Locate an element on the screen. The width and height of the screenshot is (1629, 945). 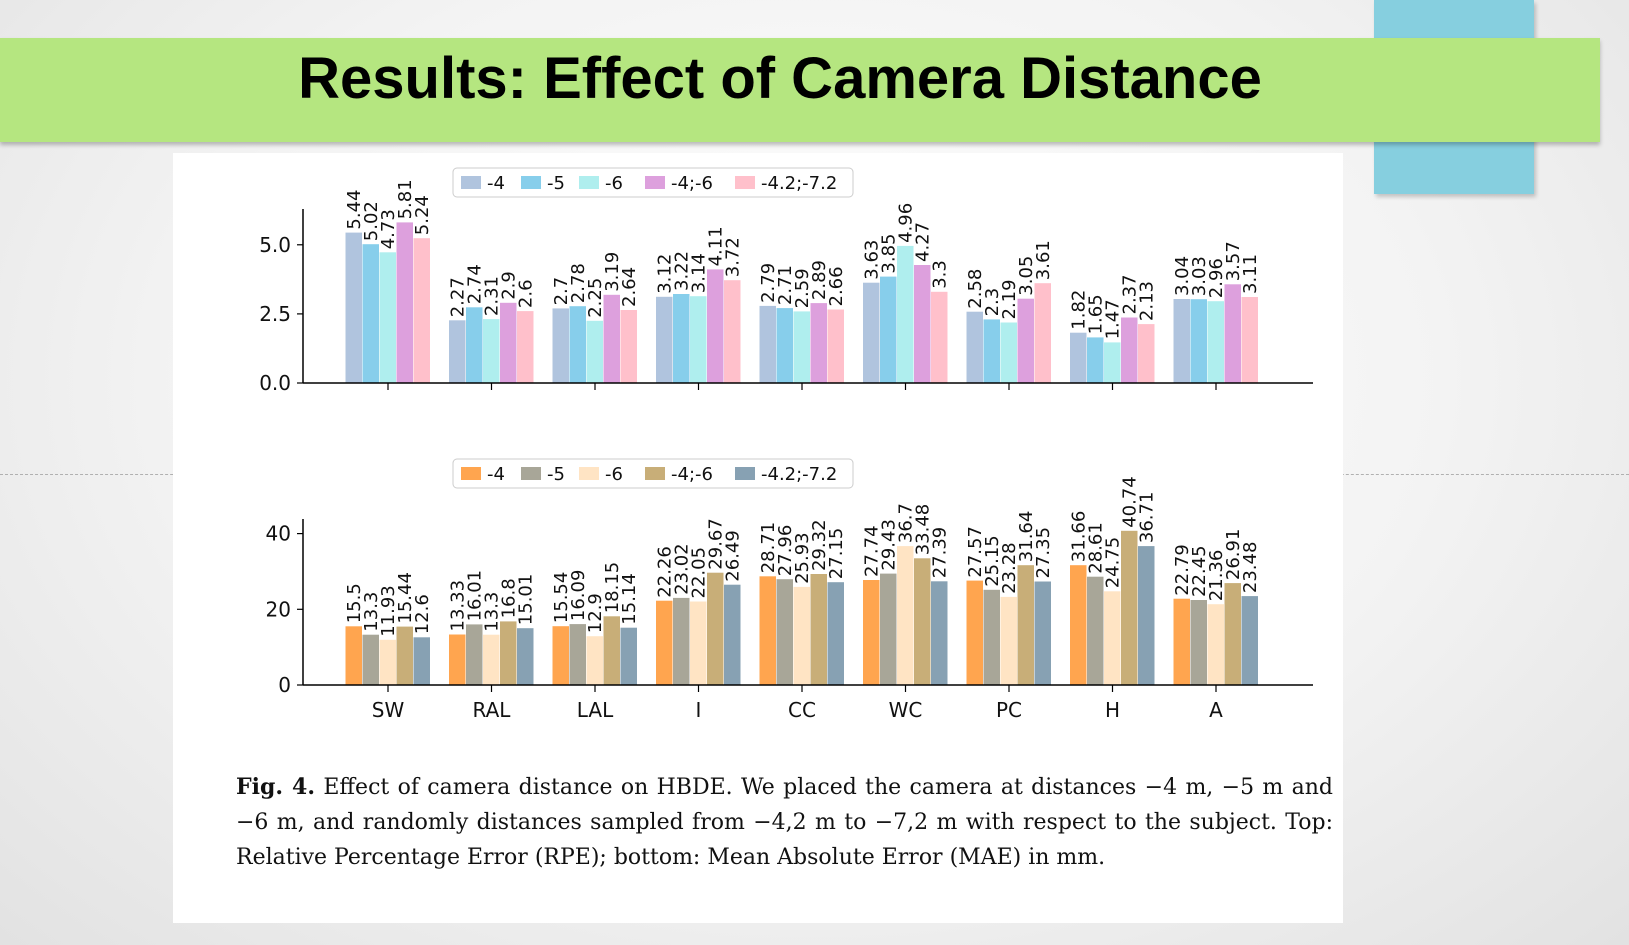
data-label: 4.96 is located at coordinates (906, 223).